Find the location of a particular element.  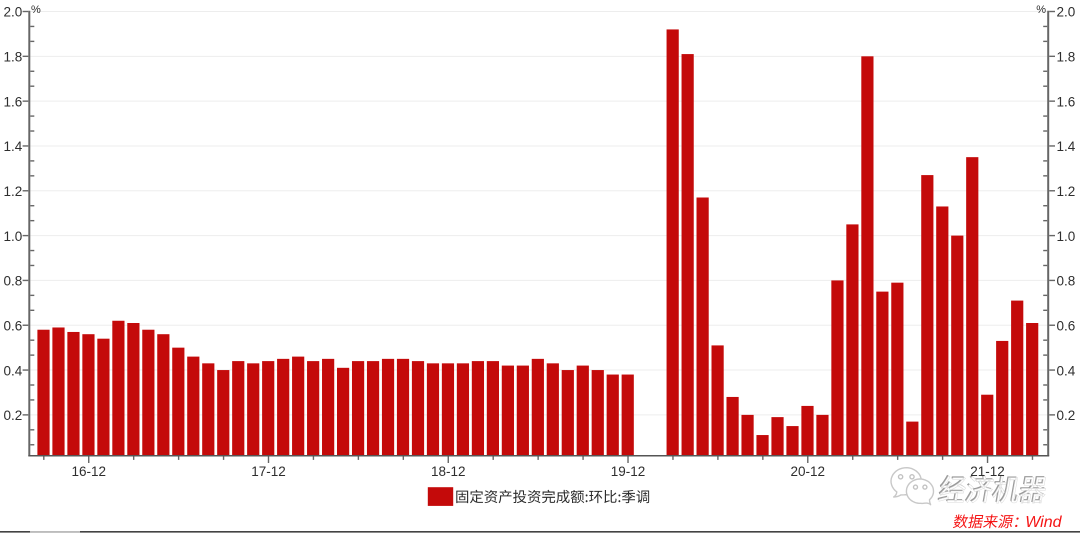

svg-text: 20-12 is located at coordinates (808, 471).